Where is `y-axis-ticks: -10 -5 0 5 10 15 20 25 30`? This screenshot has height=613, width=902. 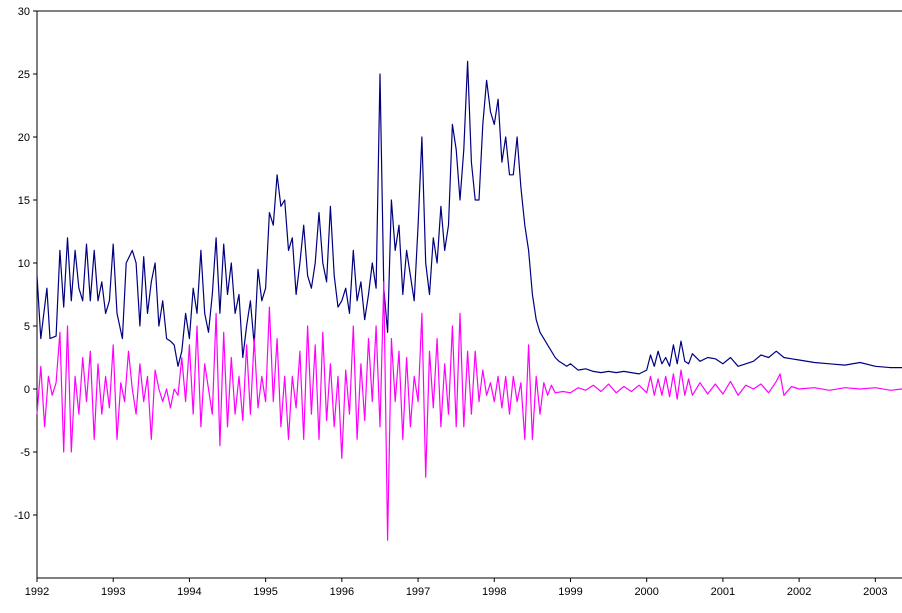 y-axis-ticks: -10 -5 0 5 10 15 20 25 30 is located at coordinates (25, 264).